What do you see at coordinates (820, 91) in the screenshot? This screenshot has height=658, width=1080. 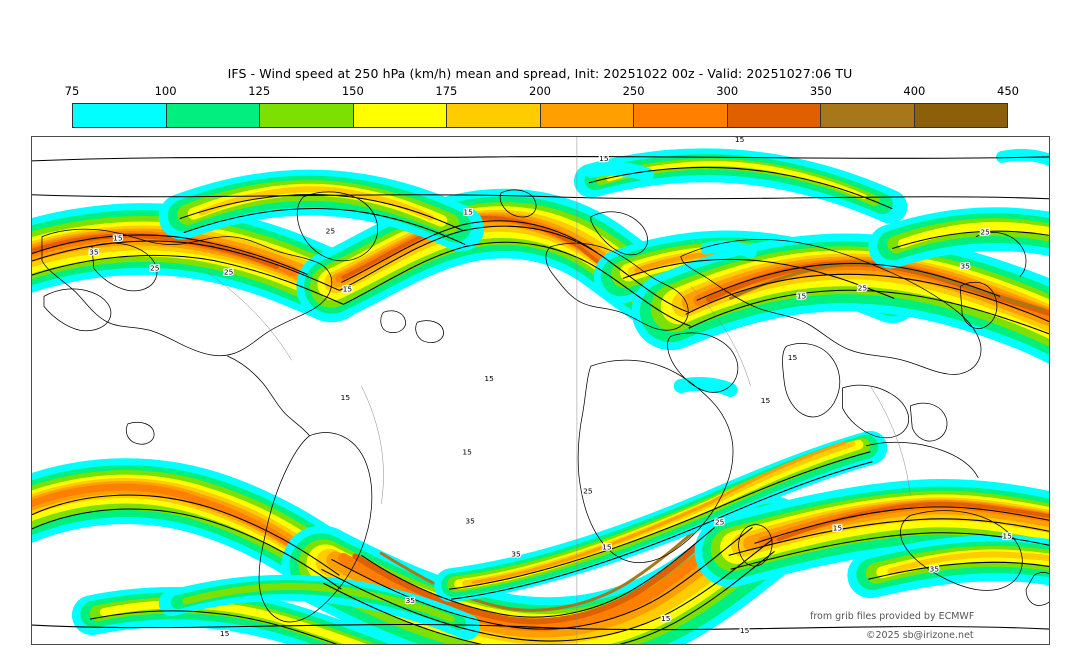 I see `colorbar-tick-350: 350` at bounding box center [820, 91].